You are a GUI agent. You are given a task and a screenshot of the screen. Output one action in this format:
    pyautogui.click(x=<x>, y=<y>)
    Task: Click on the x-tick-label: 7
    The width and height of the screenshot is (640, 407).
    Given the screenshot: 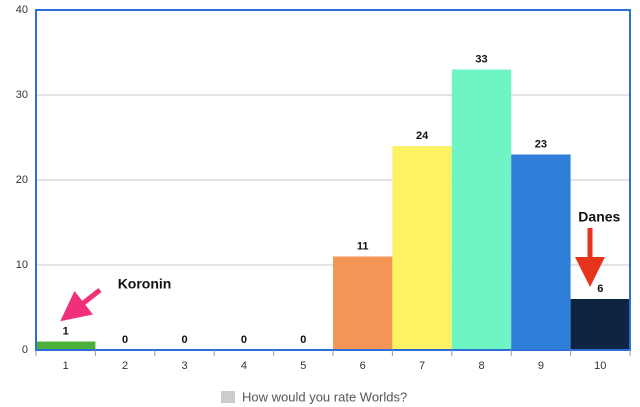 What is the action you would take?
    pyautogui.click(x=422, y=366)
    